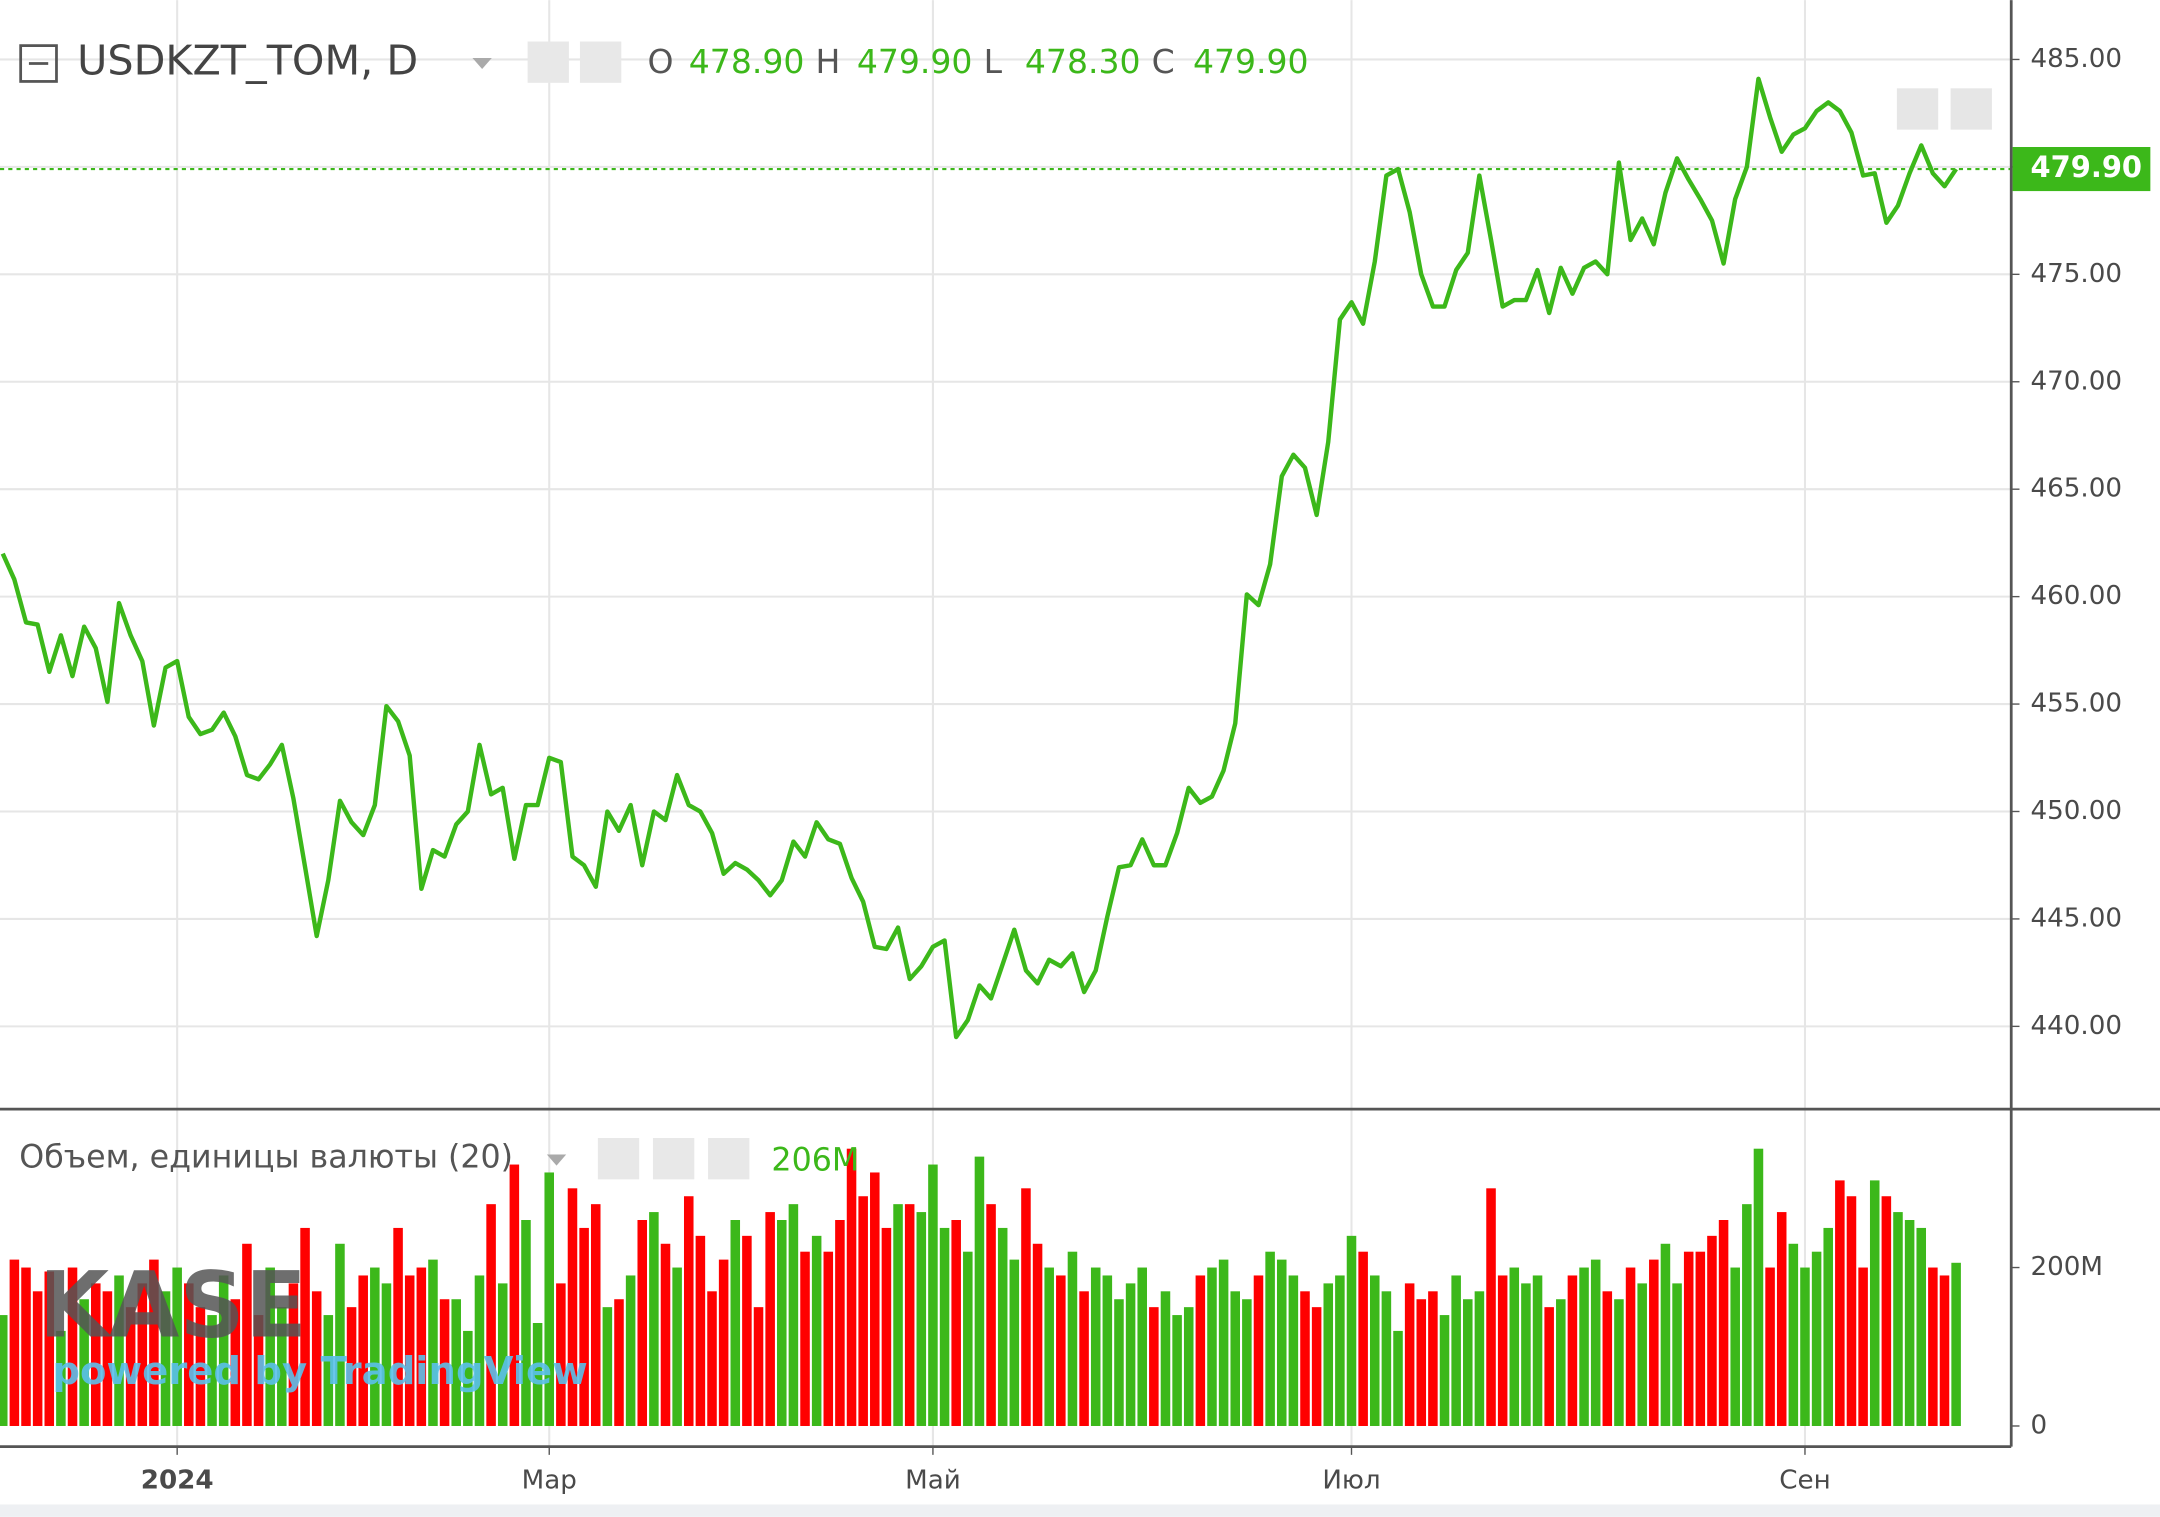  I want to click on watermark: KASE, so click(173, 1305).